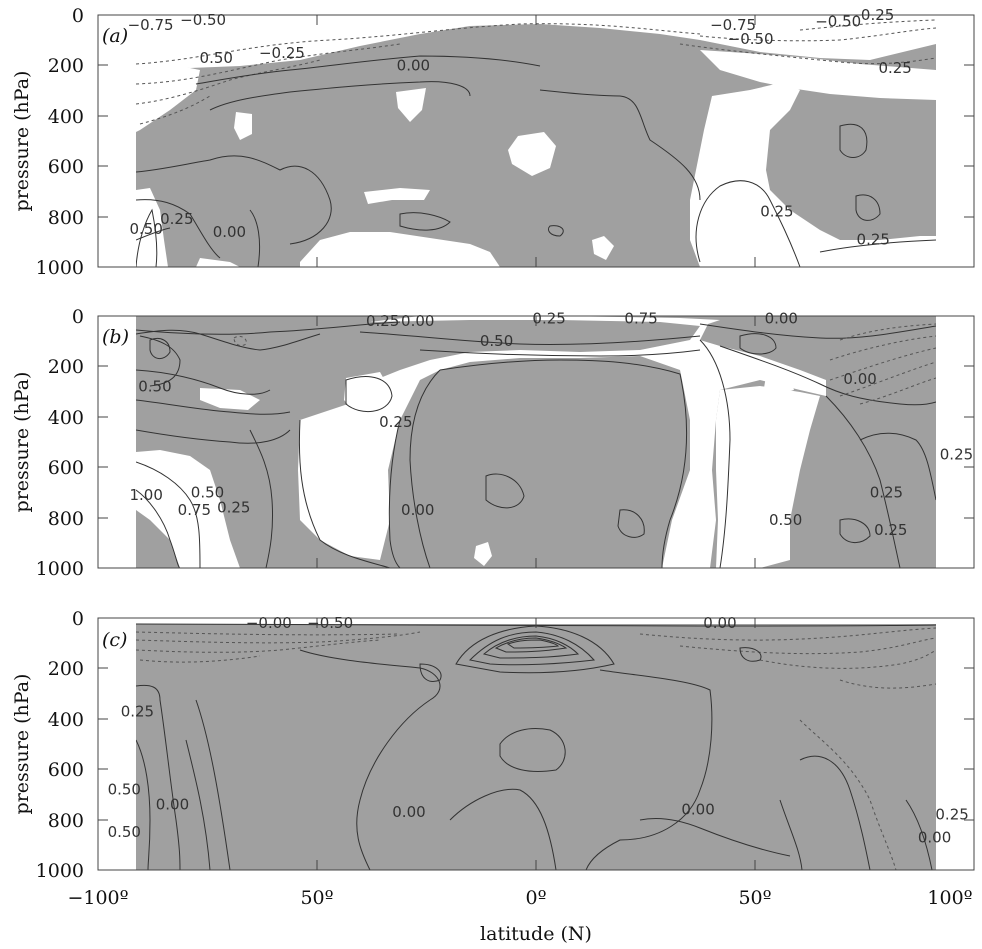 Image resolution: width=982 pixels, height=949 pixels. Describe the element at coordinates (66, 669) in the screenshot. I see `panel-c-y-tick-200: 200` at that location.